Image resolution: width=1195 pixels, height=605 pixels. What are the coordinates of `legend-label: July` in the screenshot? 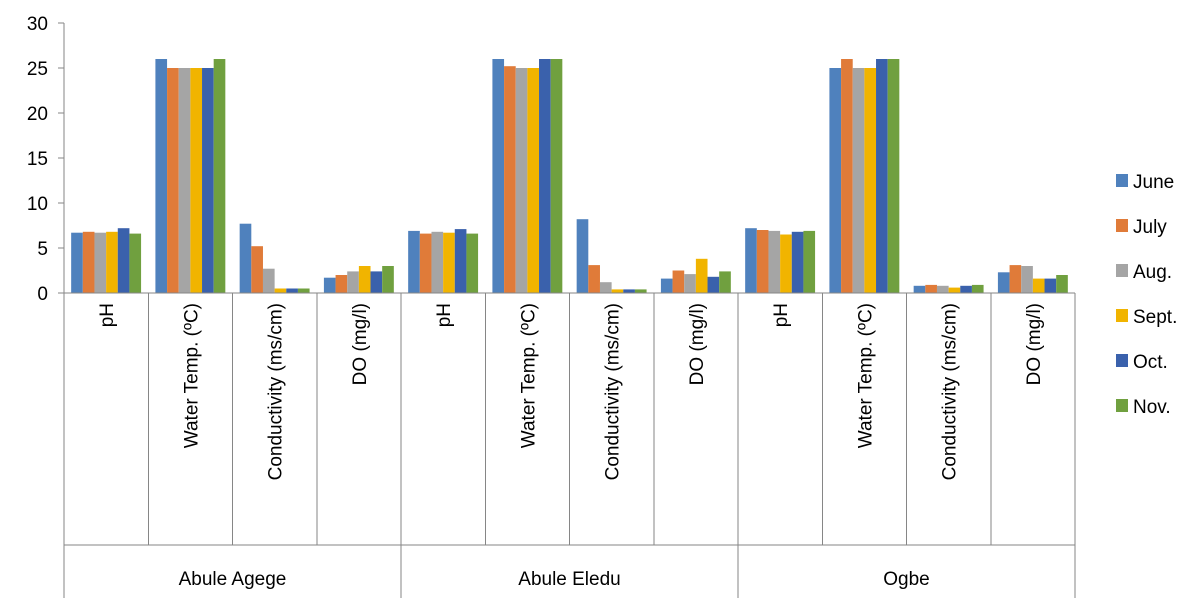 It's located at (1150, 227).